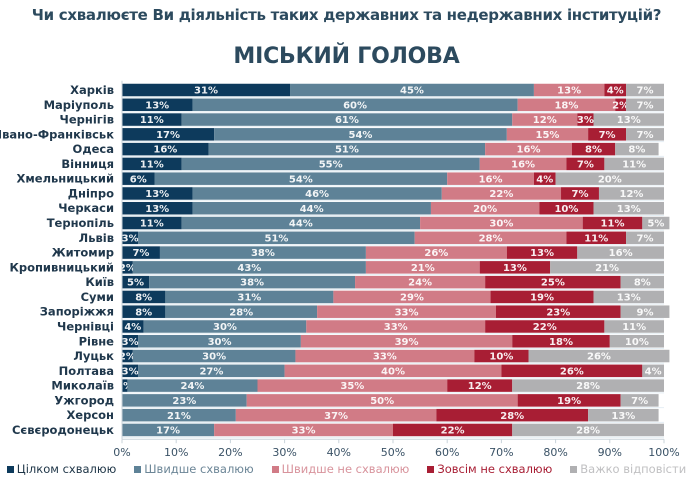  Describe the element at coordinates (220, 342) in the screenshot. I see `data-label: 30%` at that location.